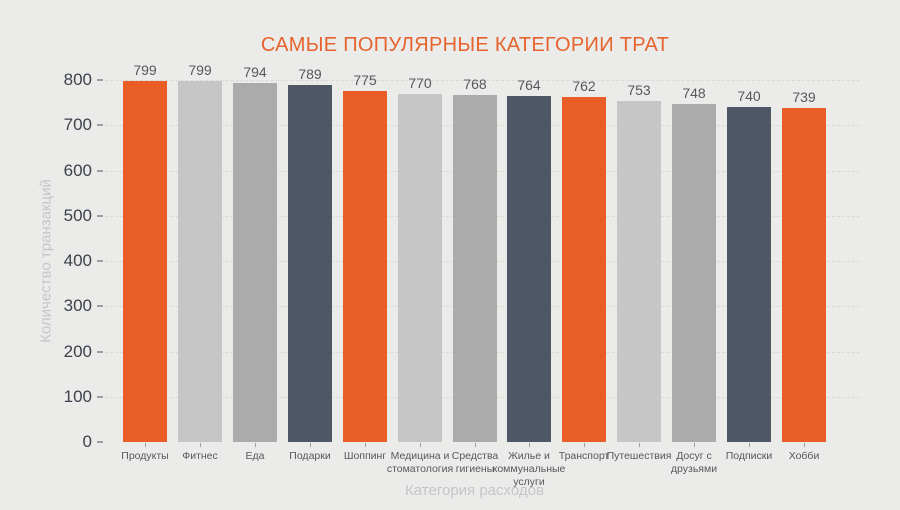  What do you see at coordinates (77, 125) in the screenshot?
I see `y-tick-label: 700` at bounding box center [77, 125].